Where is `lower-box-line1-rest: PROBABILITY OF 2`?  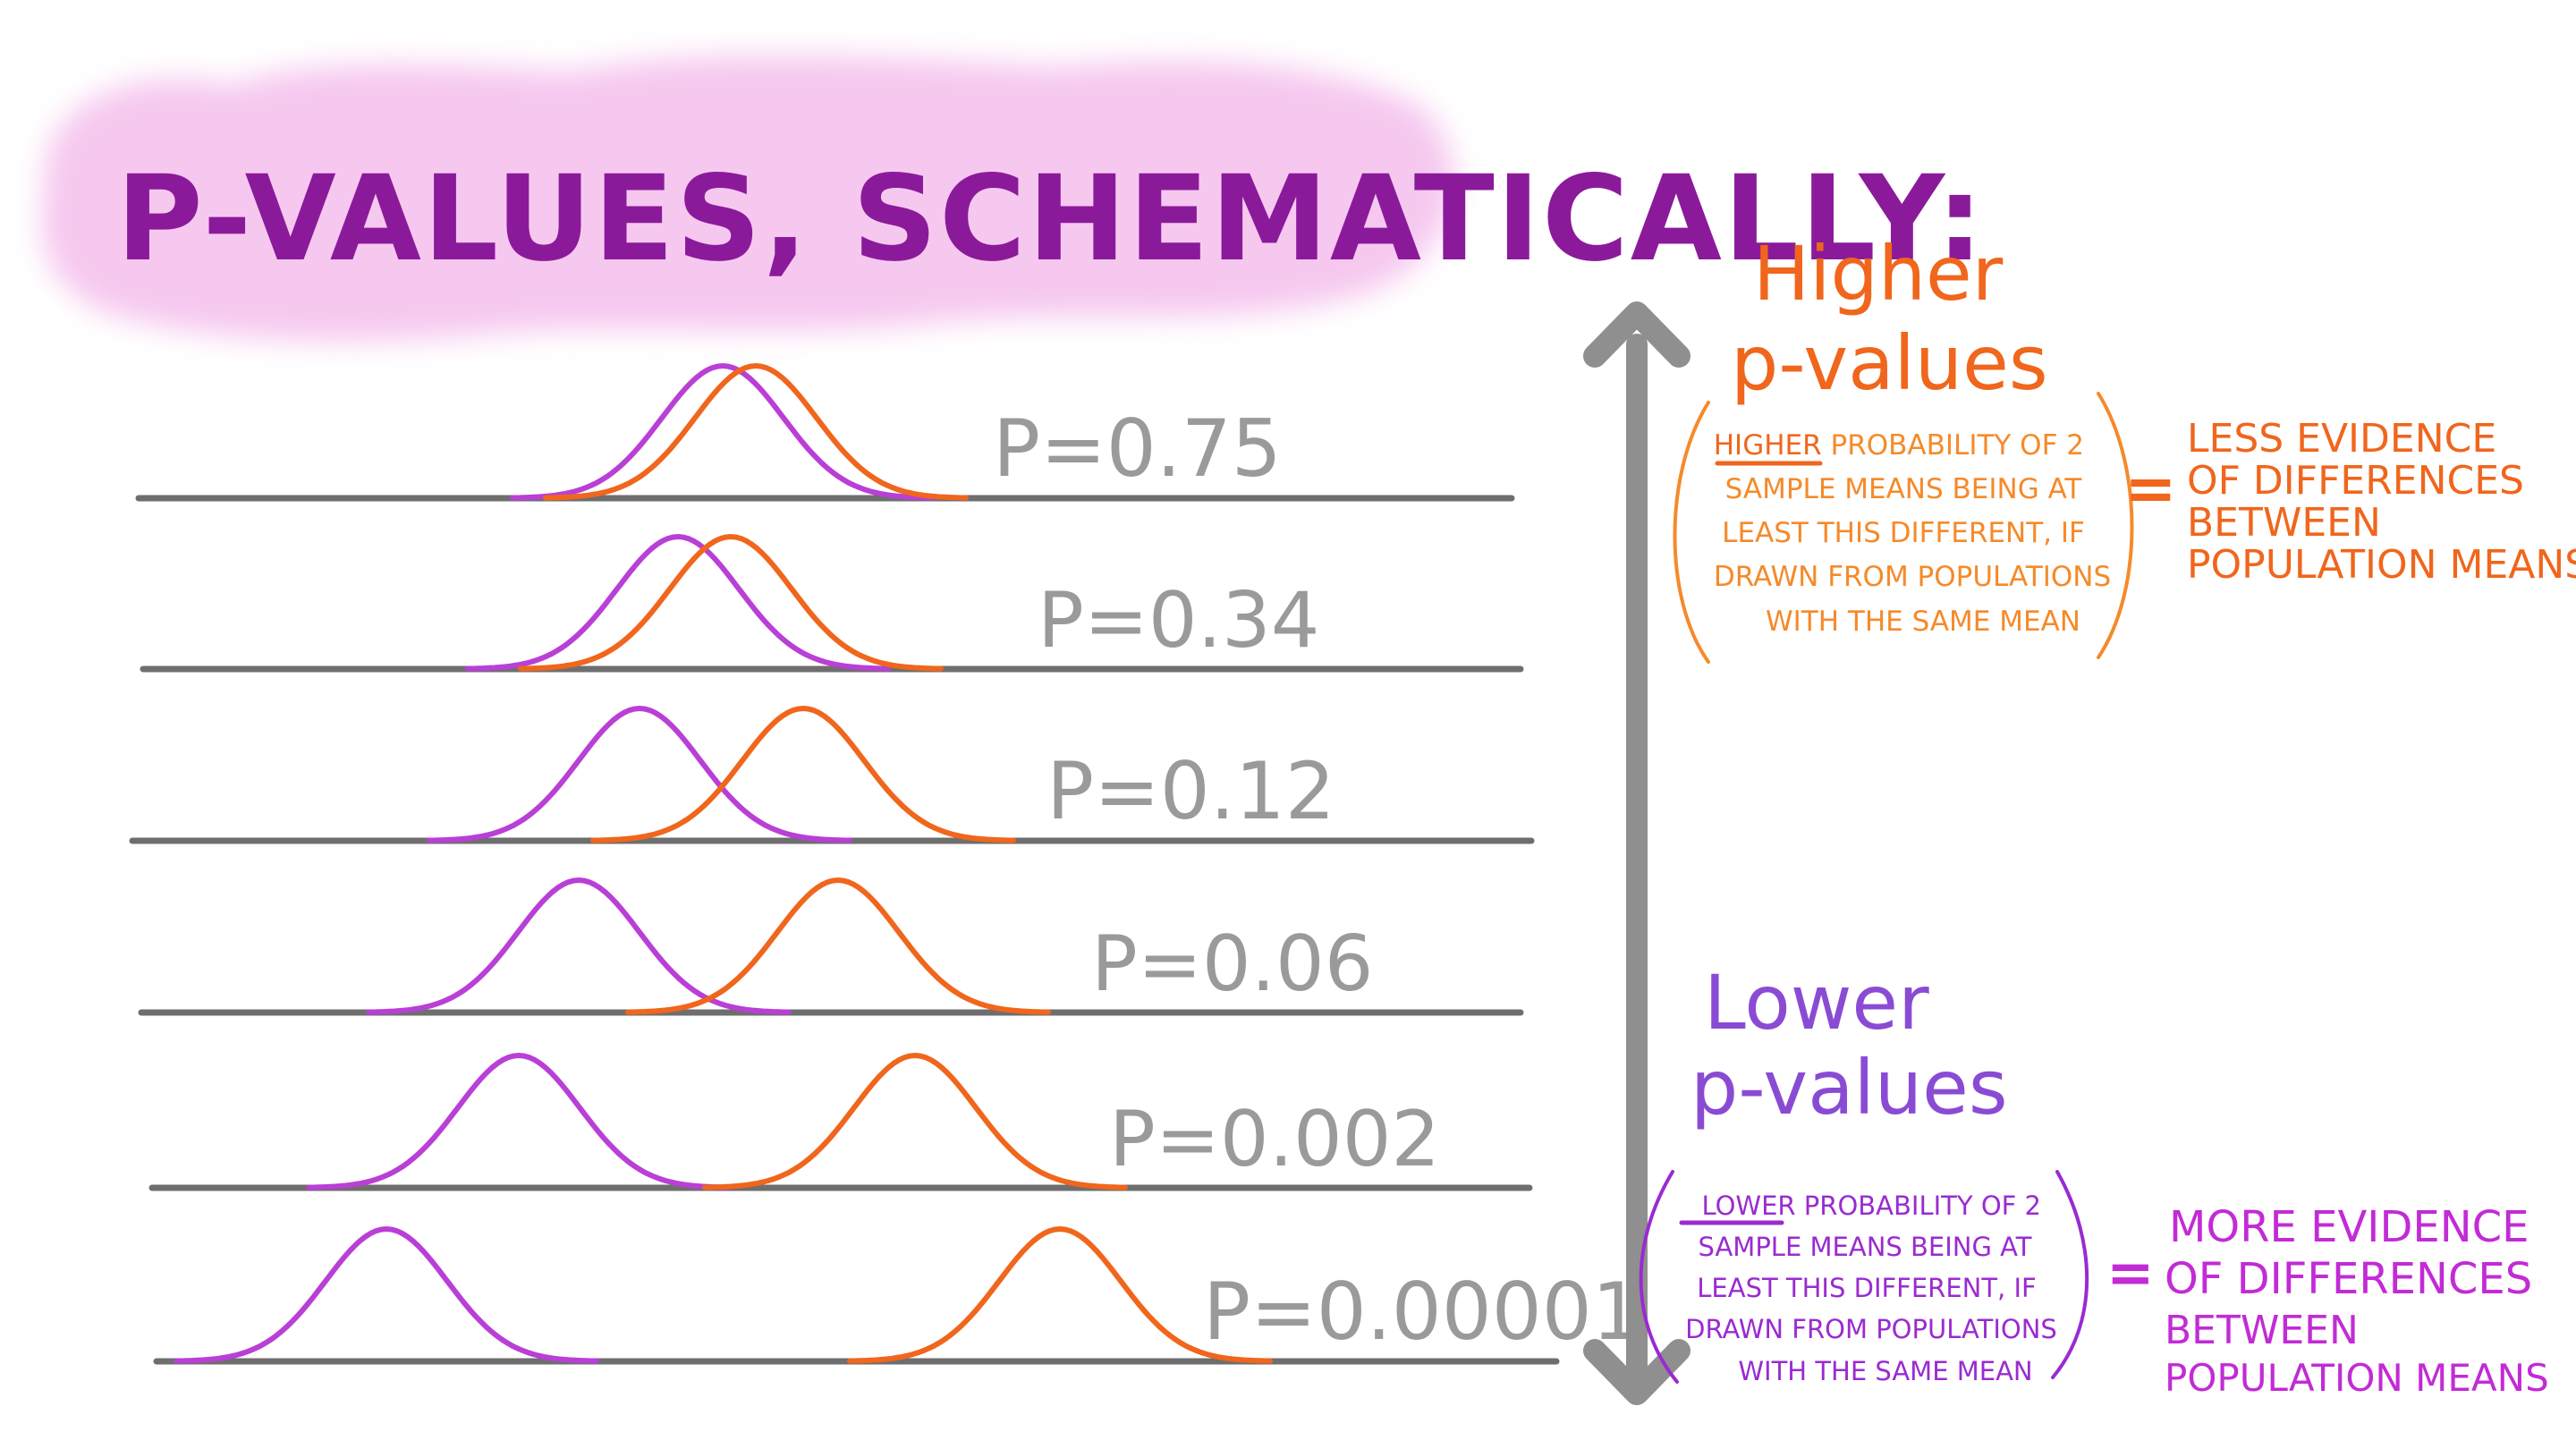 lower-box-line1-rest: PROBABILITY OF 2 is located at coordinates (1918, 1206).